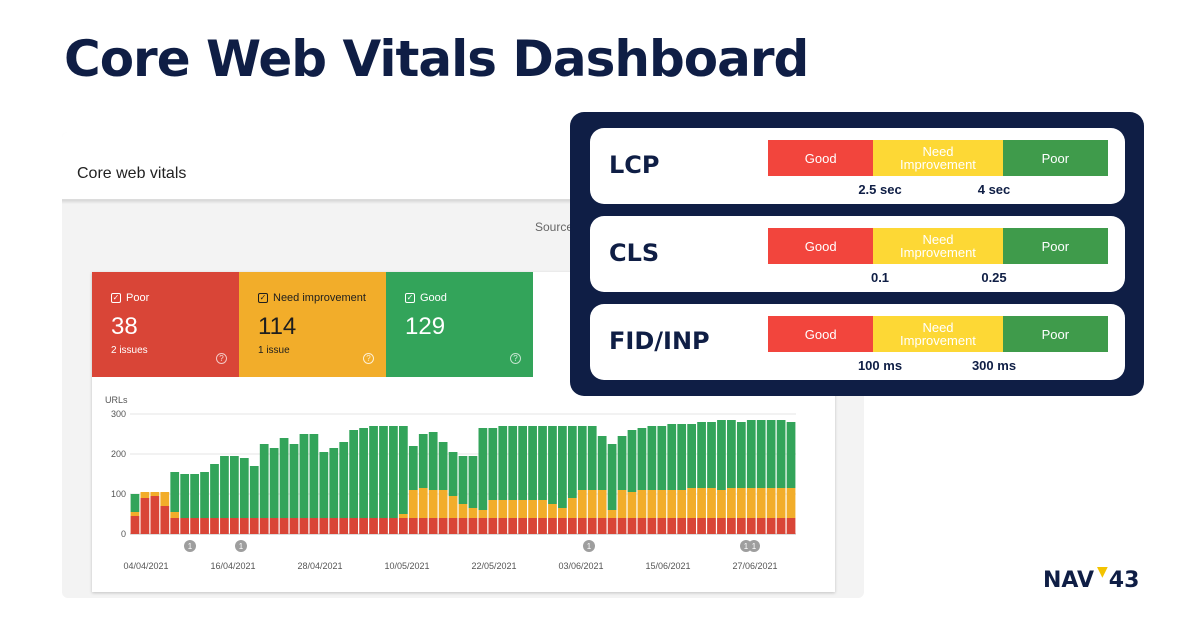 The height and width of the screenshot is (630, 1200). I want to click on segment-poor: Poor, so click(1055, 246).